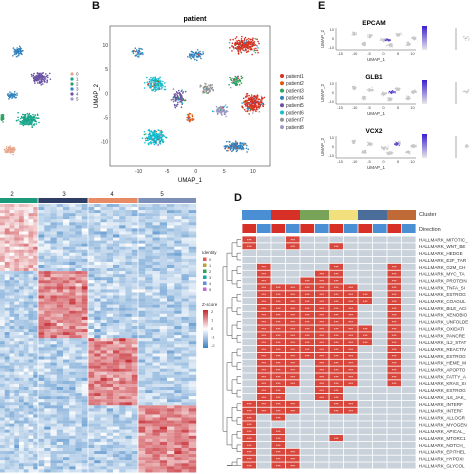  What do you see at coordinates (282, 119) in the screenshot?
I see `legend-swatch` at bounding box center [282, 119].